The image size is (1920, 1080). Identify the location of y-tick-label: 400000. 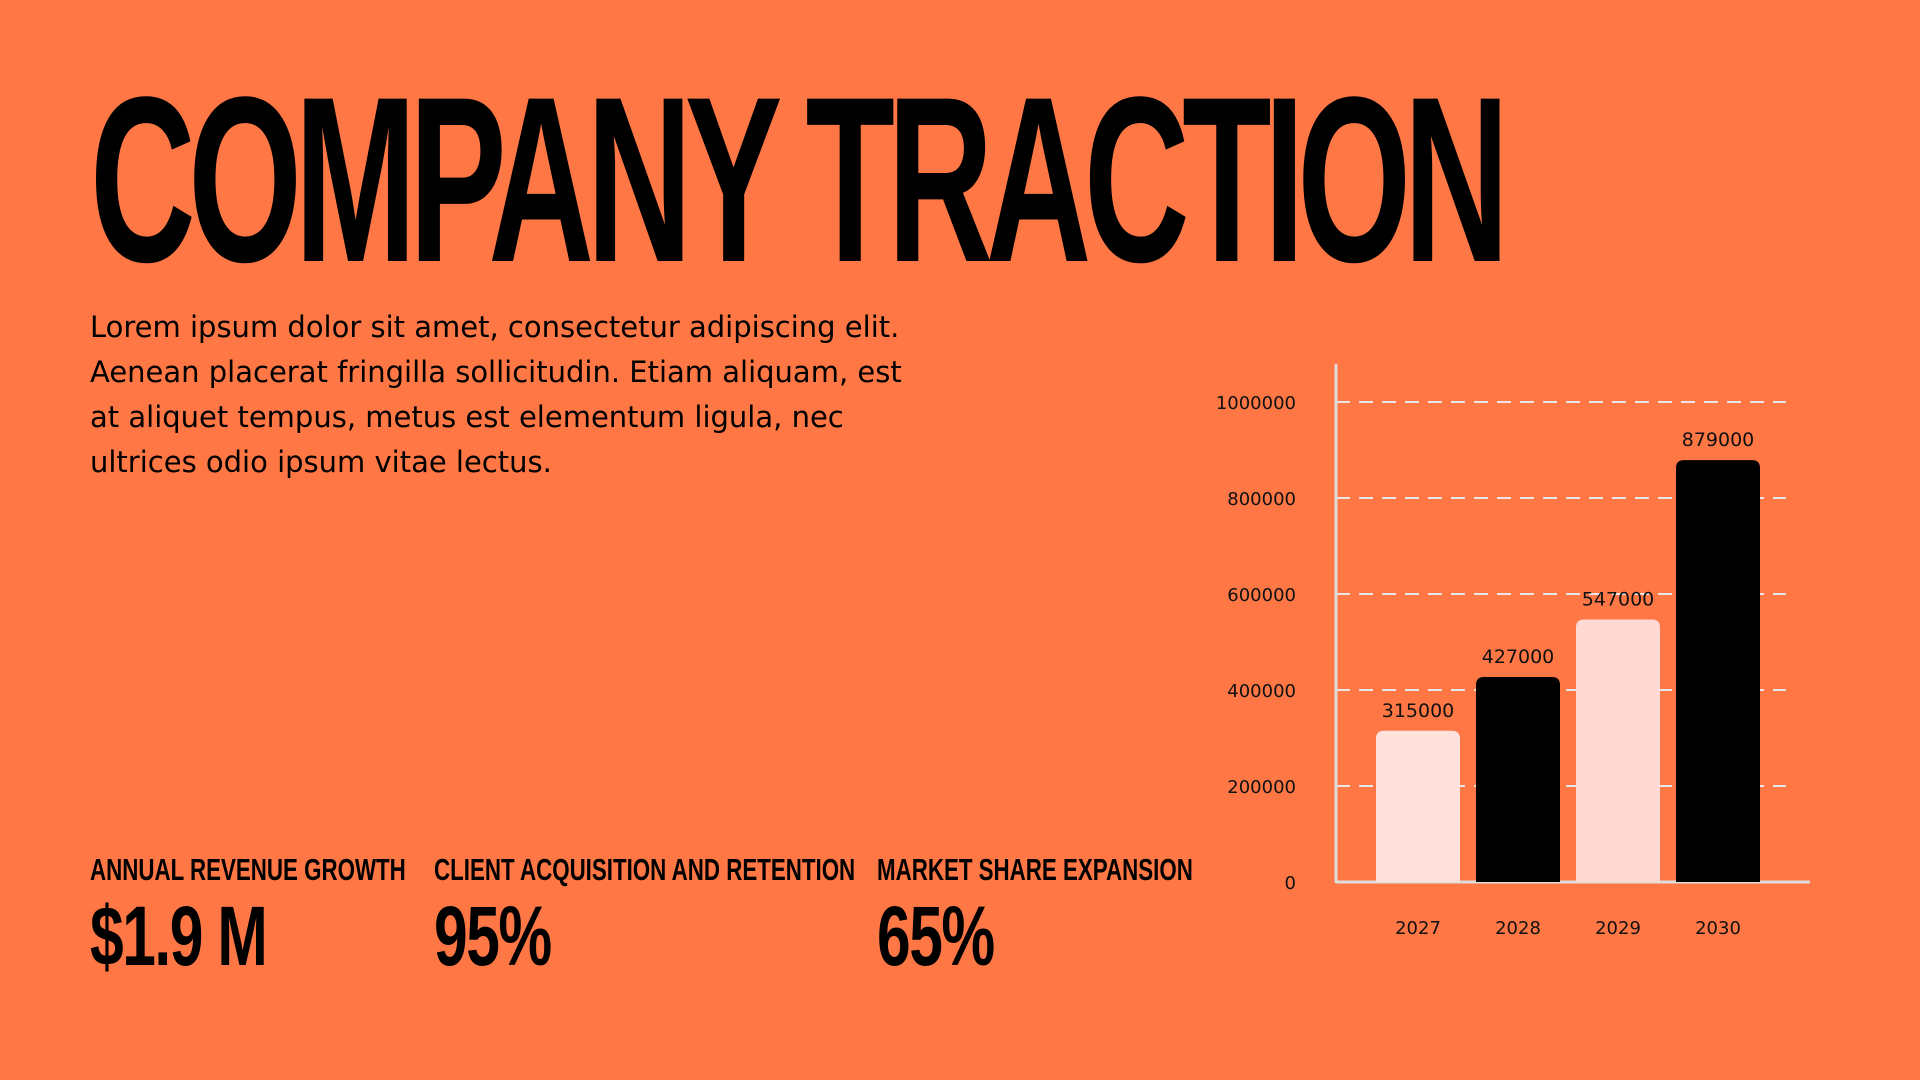
(1261, 691).